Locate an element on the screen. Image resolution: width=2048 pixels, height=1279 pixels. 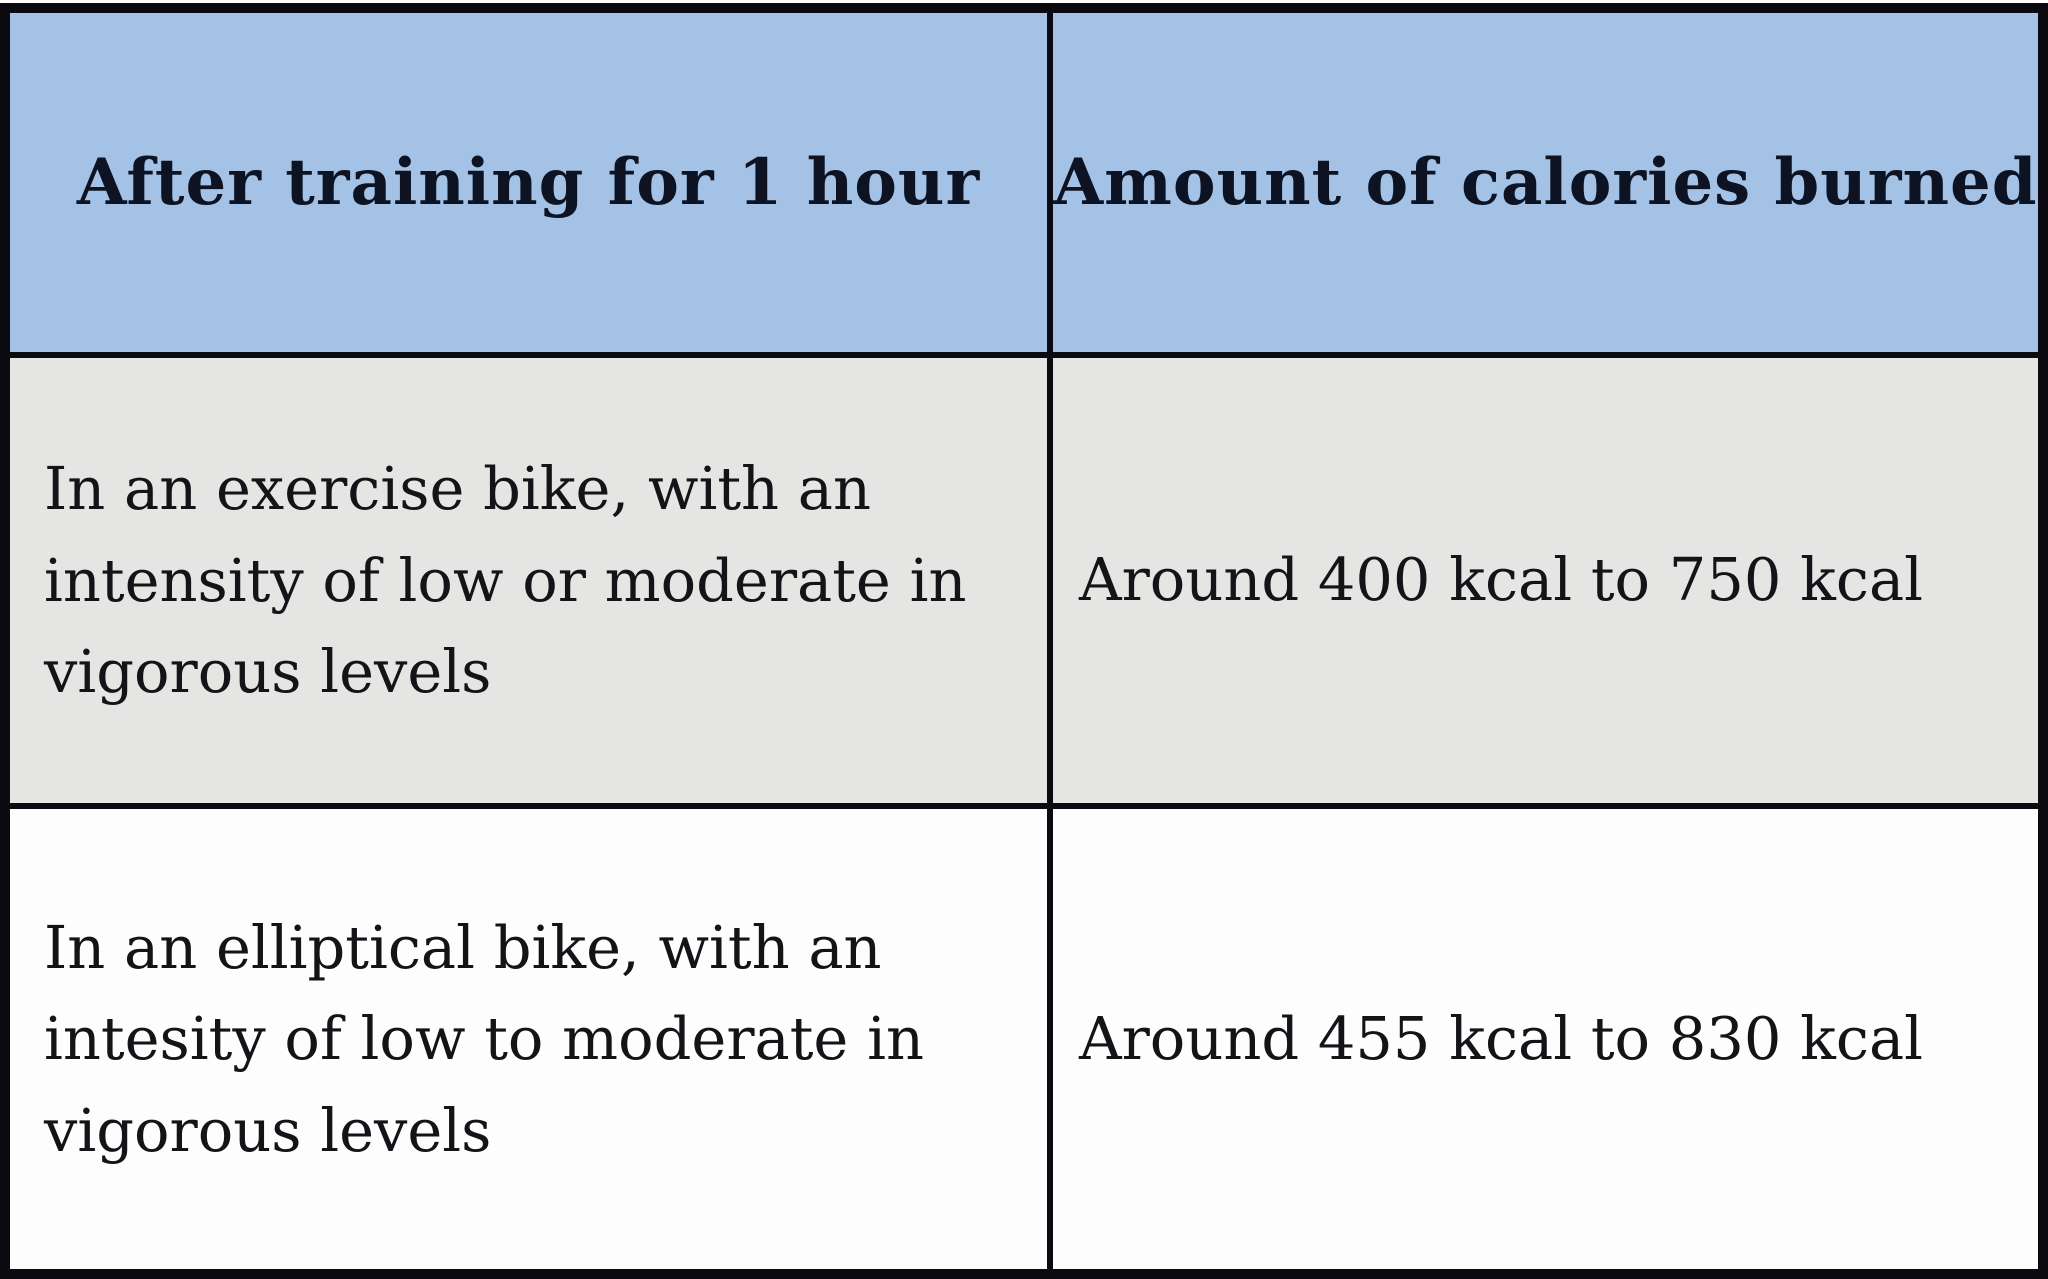
header-cell-activity: After training for 1 hour is located at coordinates (528, 182).